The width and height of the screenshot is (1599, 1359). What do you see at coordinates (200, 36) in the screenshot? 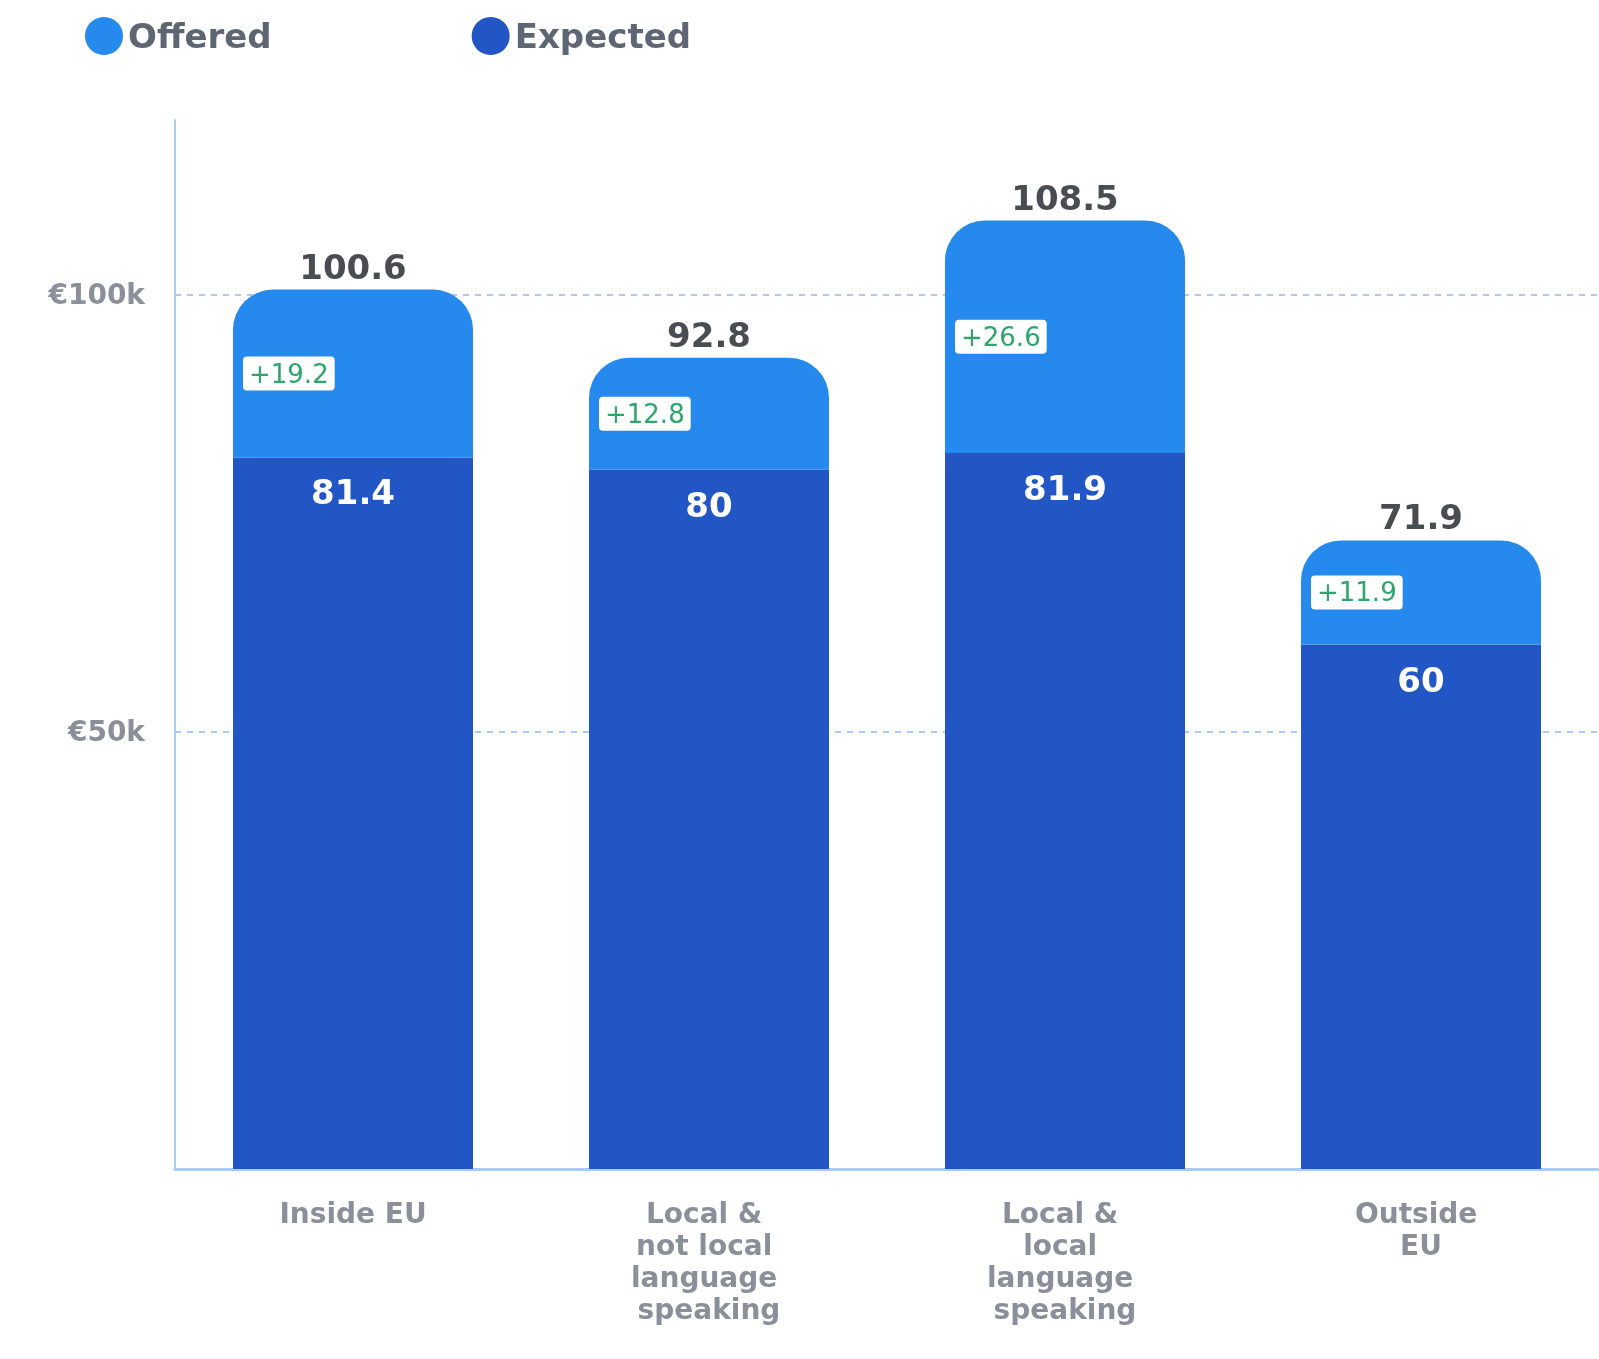
I see `legend-label: Offered` at bounding box center [200, 36].